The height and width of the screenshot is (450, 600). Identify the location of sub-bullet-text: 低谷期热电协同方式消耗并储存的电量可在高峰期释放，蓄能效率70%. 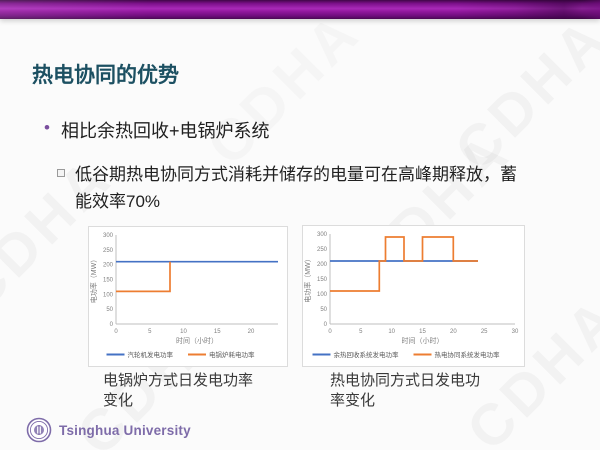
(296, 188).